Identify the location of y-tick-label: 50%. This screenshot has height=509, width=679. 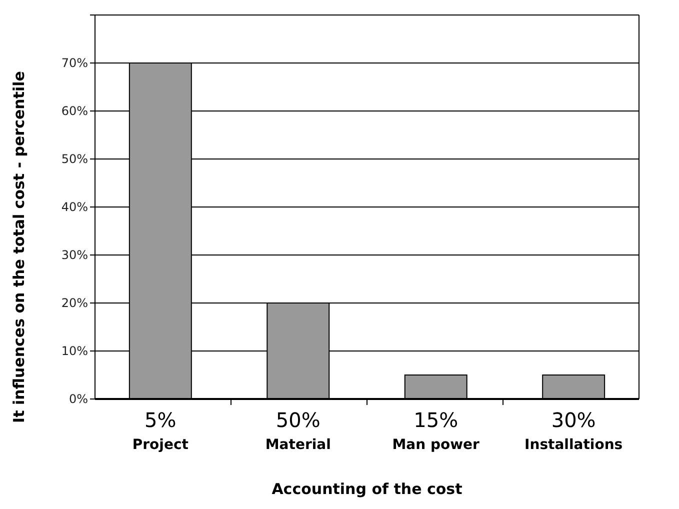
(74, 159).